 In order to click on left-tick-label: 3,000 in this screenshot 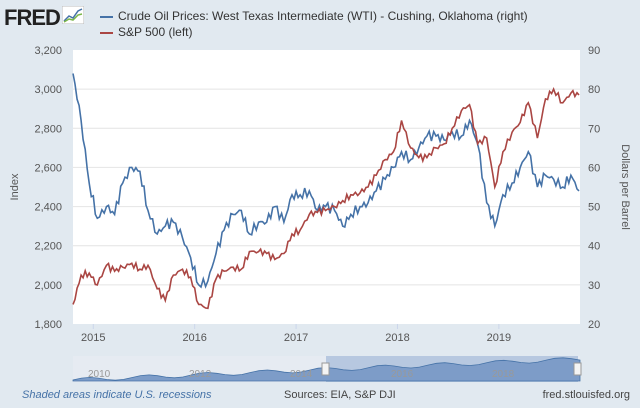, I will do `click(48, 90)`.